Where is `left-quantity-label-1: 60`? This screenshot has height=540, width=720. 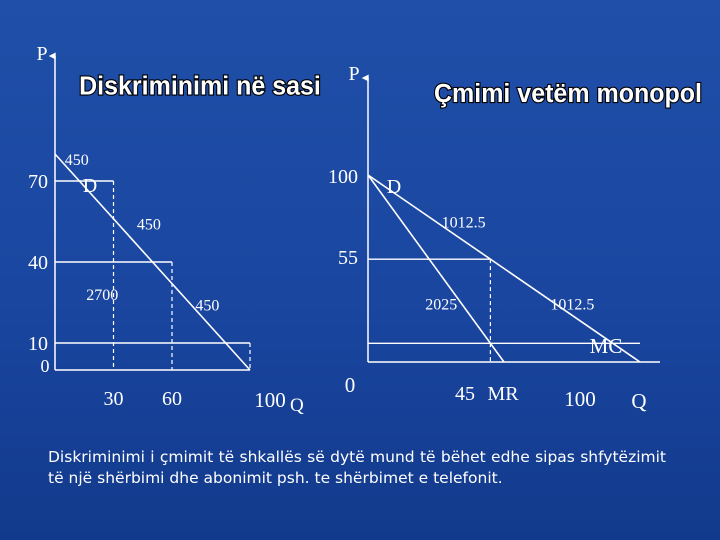 left-quantity-label-1: 60 is located at coordinates (172, 399).